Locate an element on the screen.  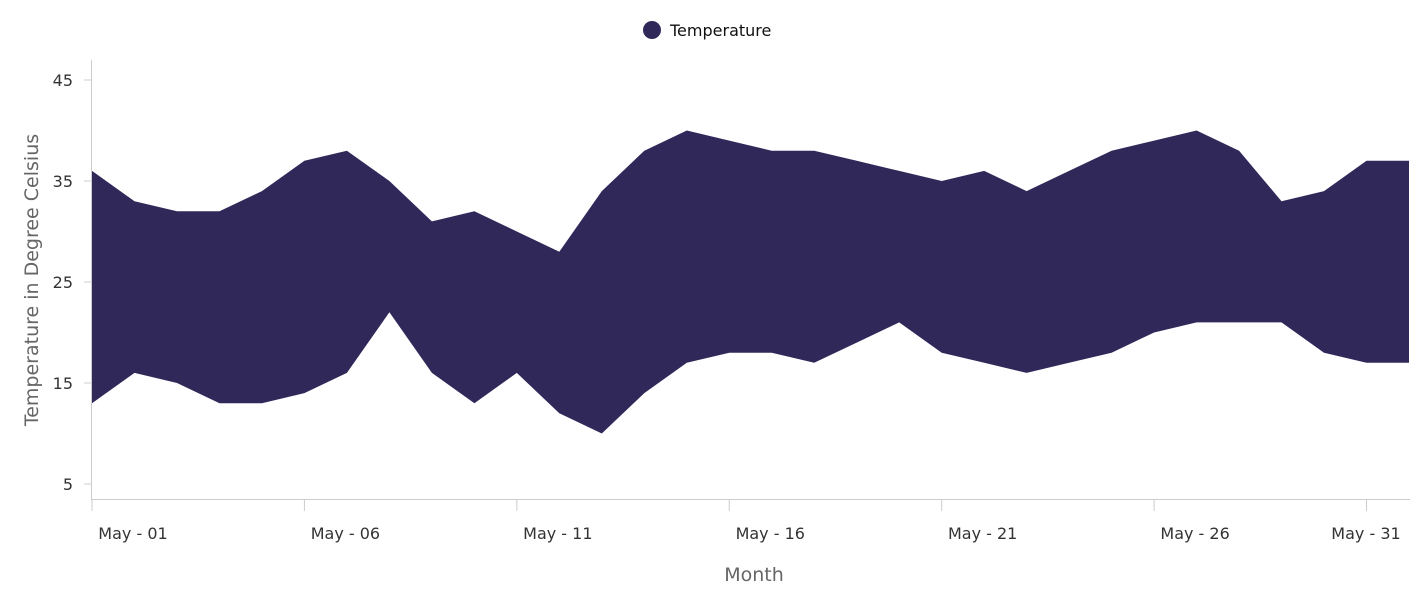
y-tick-label: 5 is located at coordinates (68, 484).